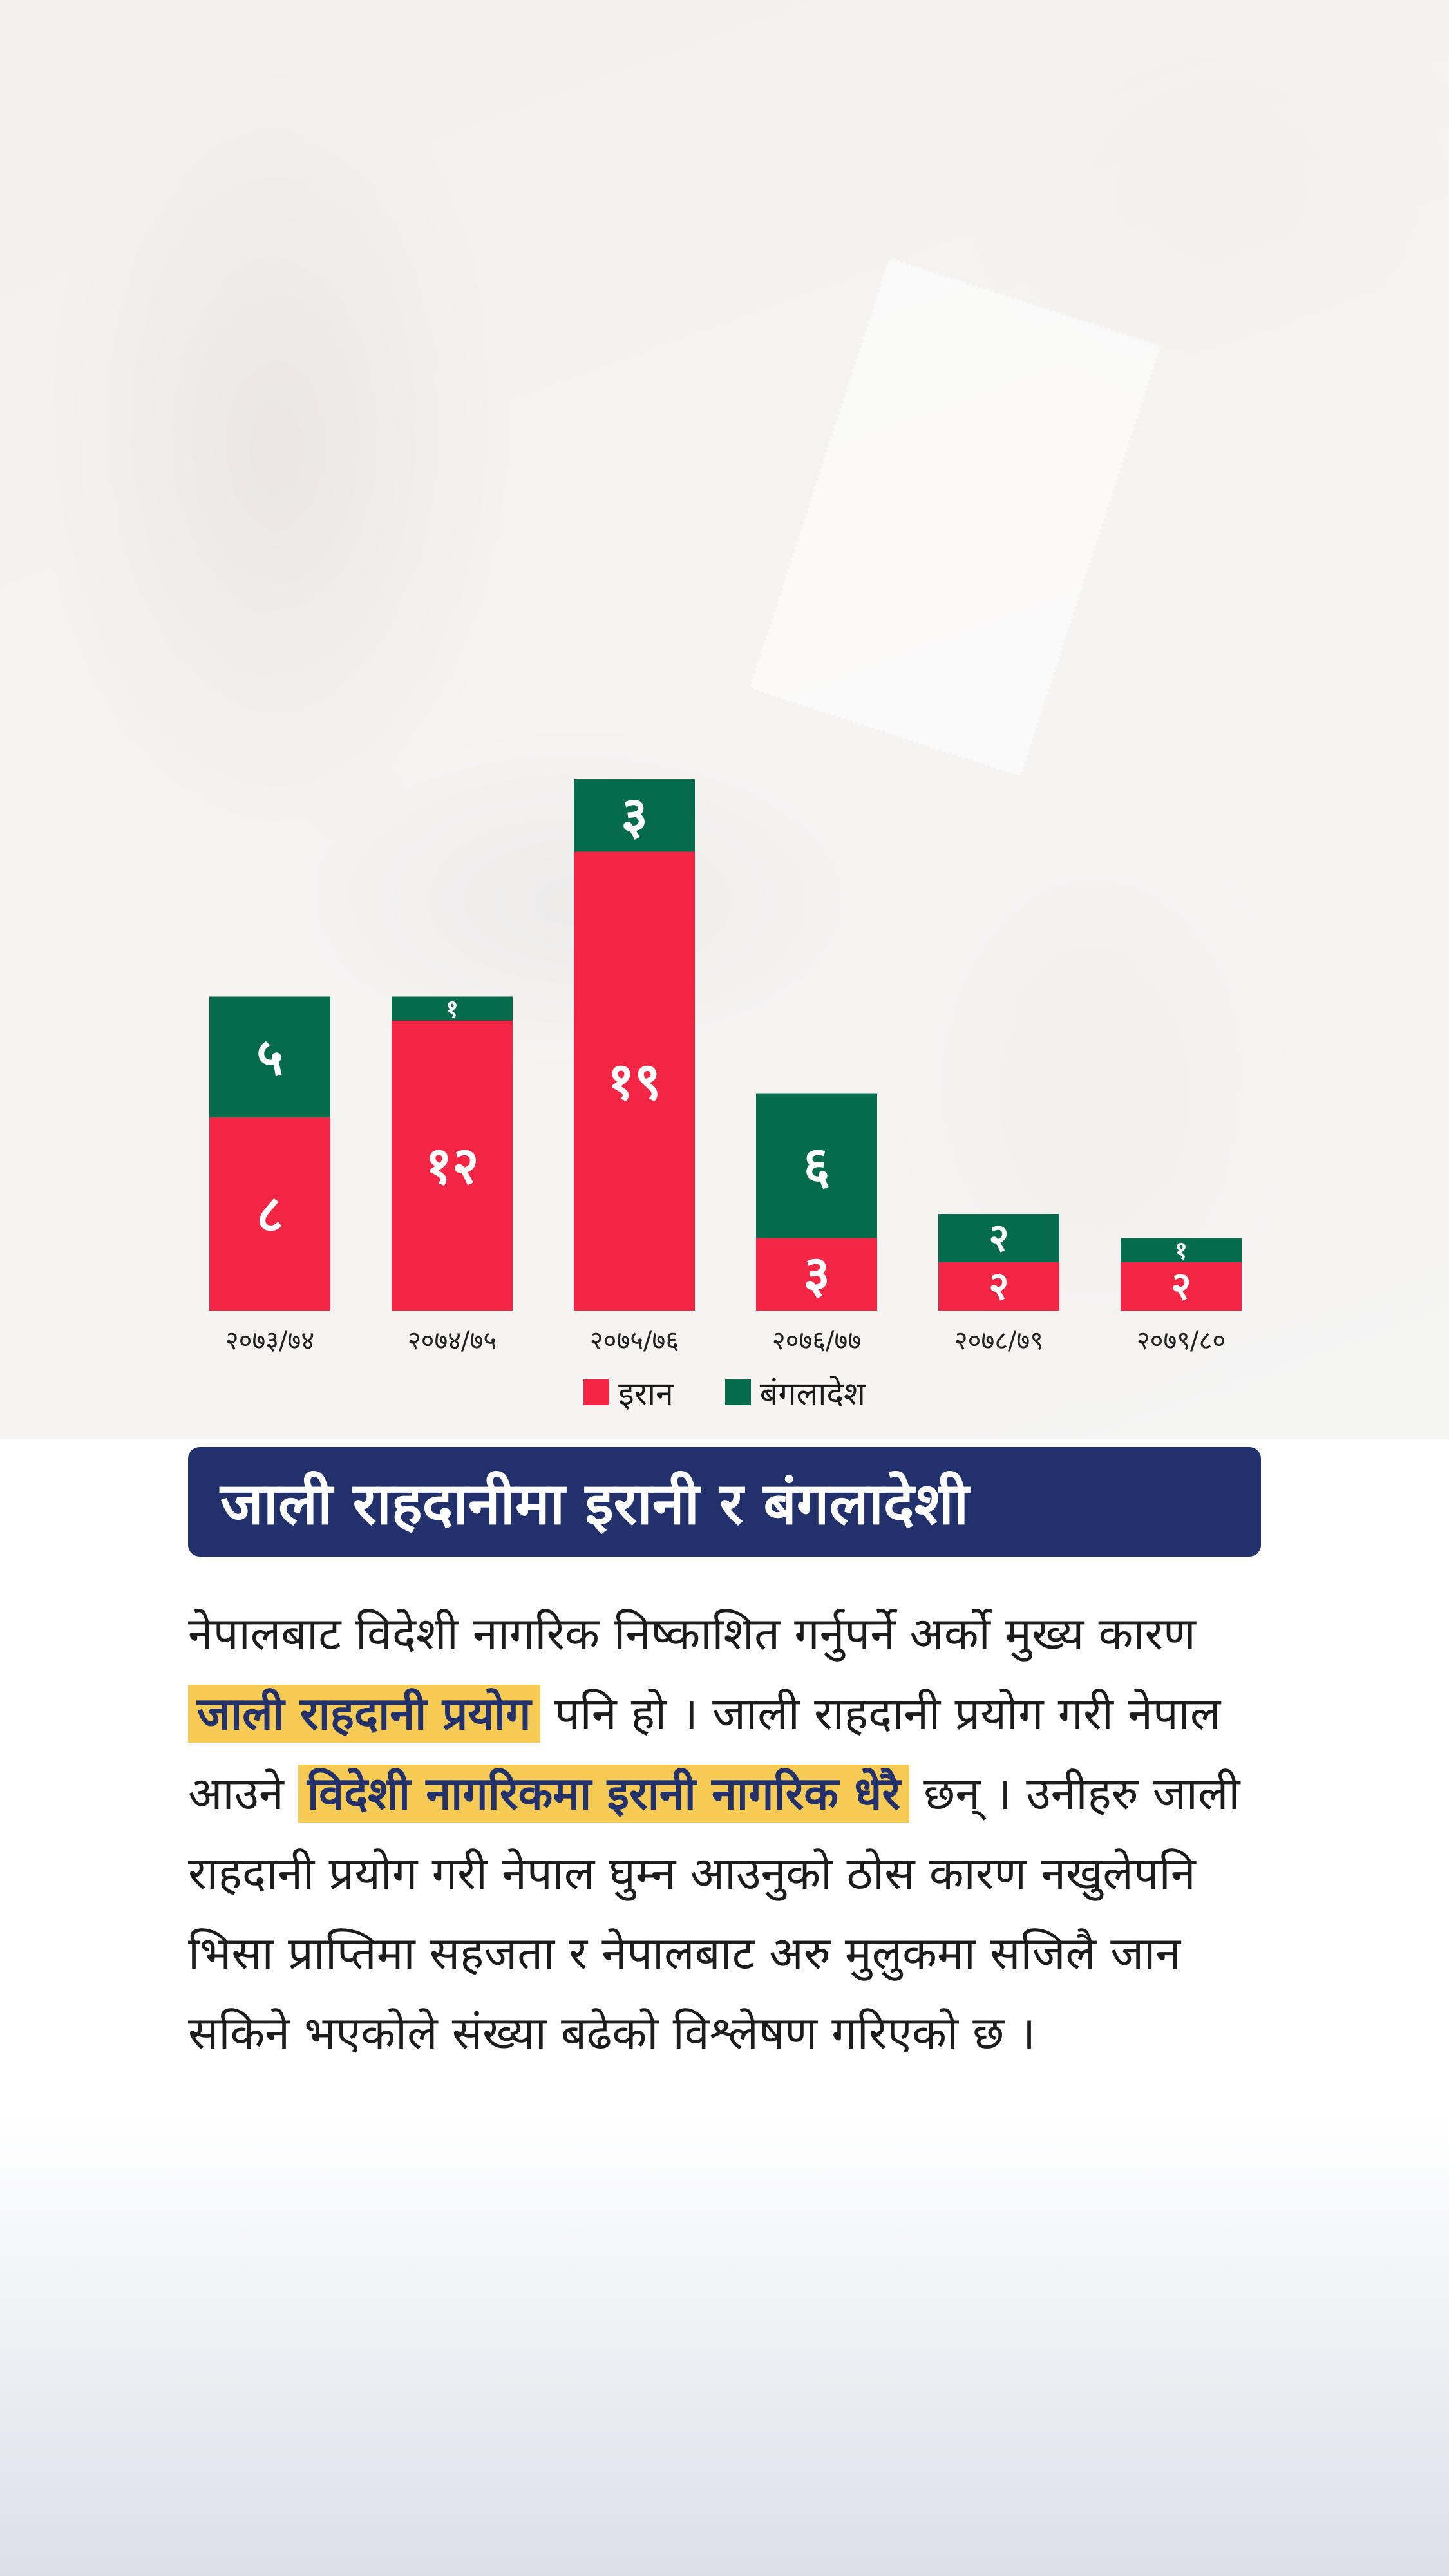  What do you see at coordinates (738, 1392) in the screenshot?
I see `legend-swatch-bangladesh` at bounding box center [738, 1392].